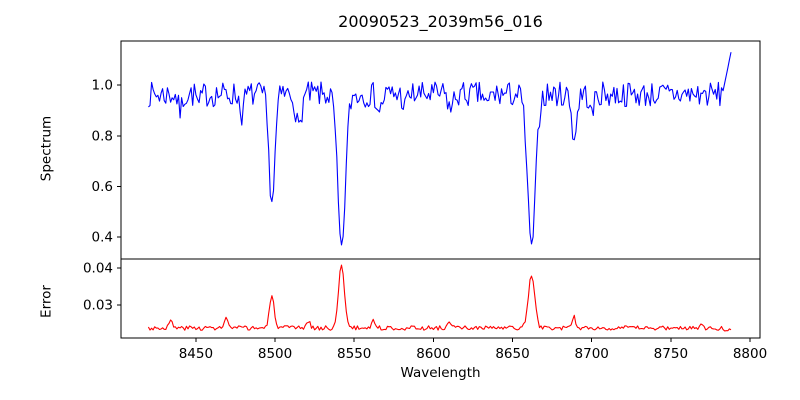  What do you see at coordinates (440, 21) in the screenshot?
I see `plot-title: 20090523_2039m56_016` at bounding box center [440, 21].